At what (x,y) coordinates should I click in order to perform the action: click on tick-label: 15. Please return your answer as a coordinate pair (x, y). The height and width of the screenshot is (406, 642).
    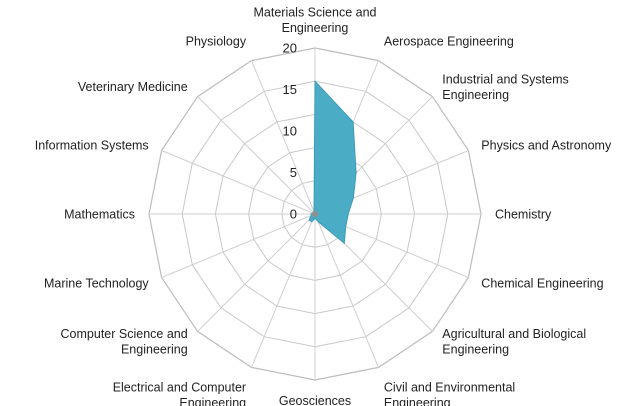
    Looking at the image, I should click on (290, 89).